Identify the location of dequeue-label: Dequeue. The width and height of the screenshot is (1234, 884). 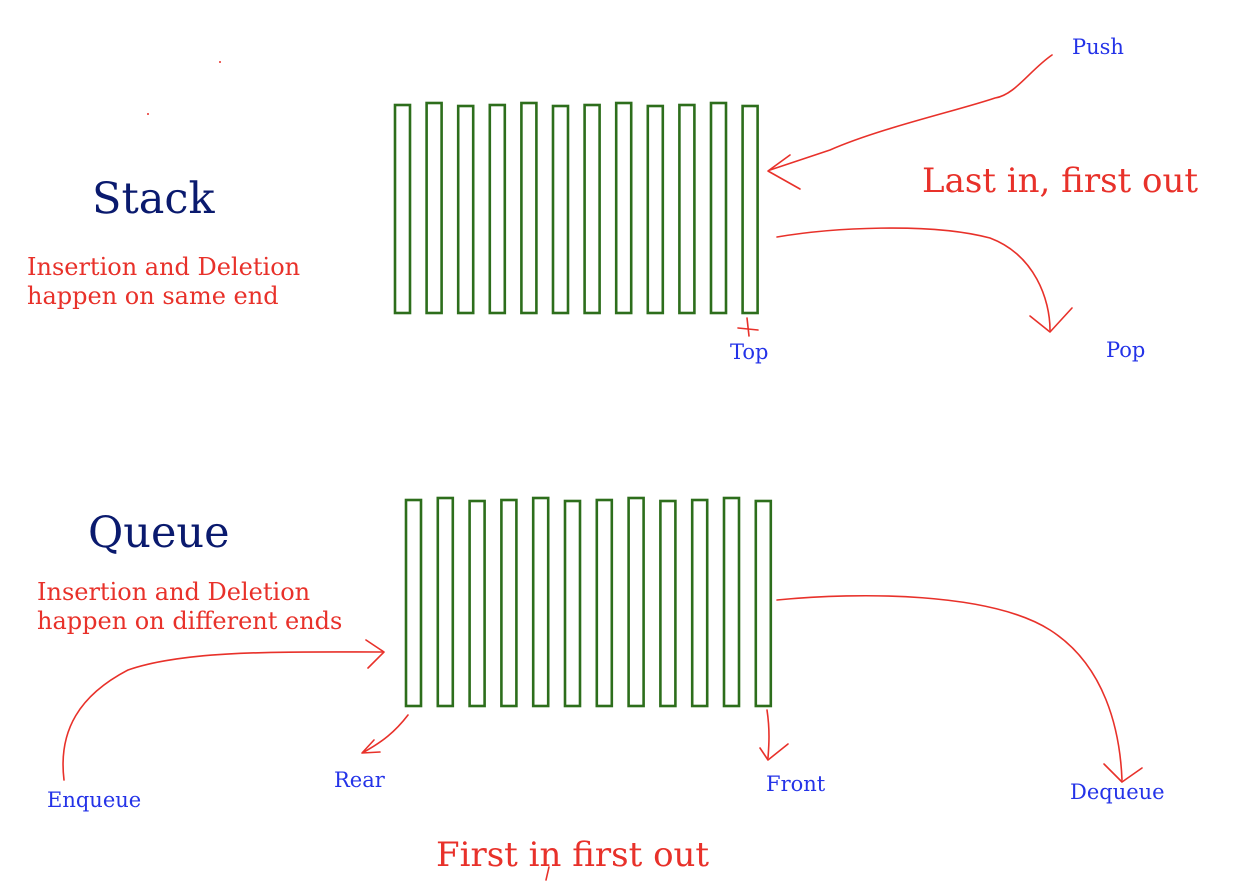
(1117, 792).